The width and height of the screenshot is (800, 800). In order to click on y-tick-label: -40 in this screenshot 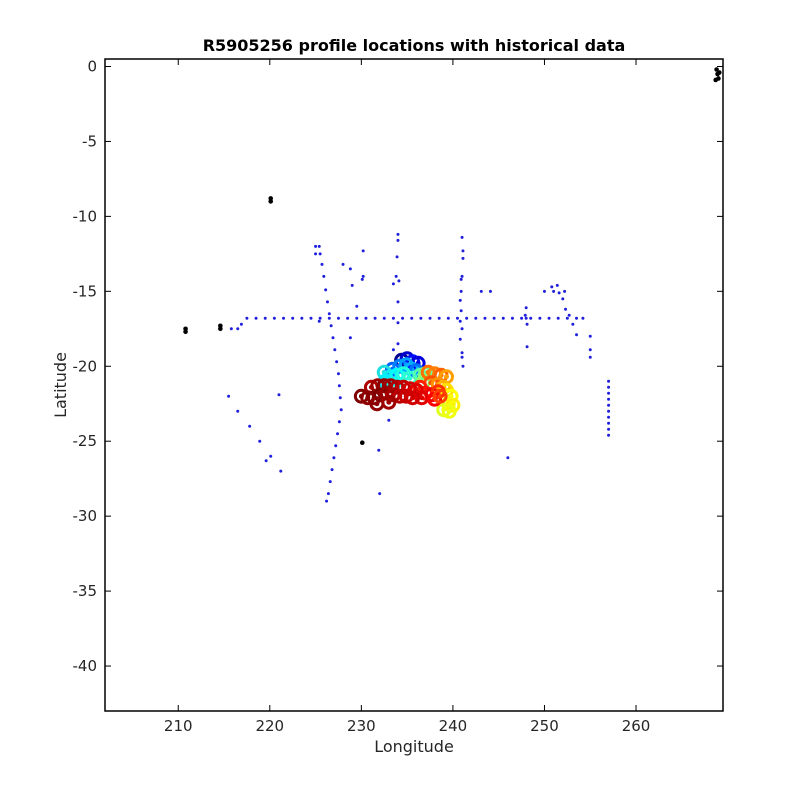, I will do `click(85, 666)`.